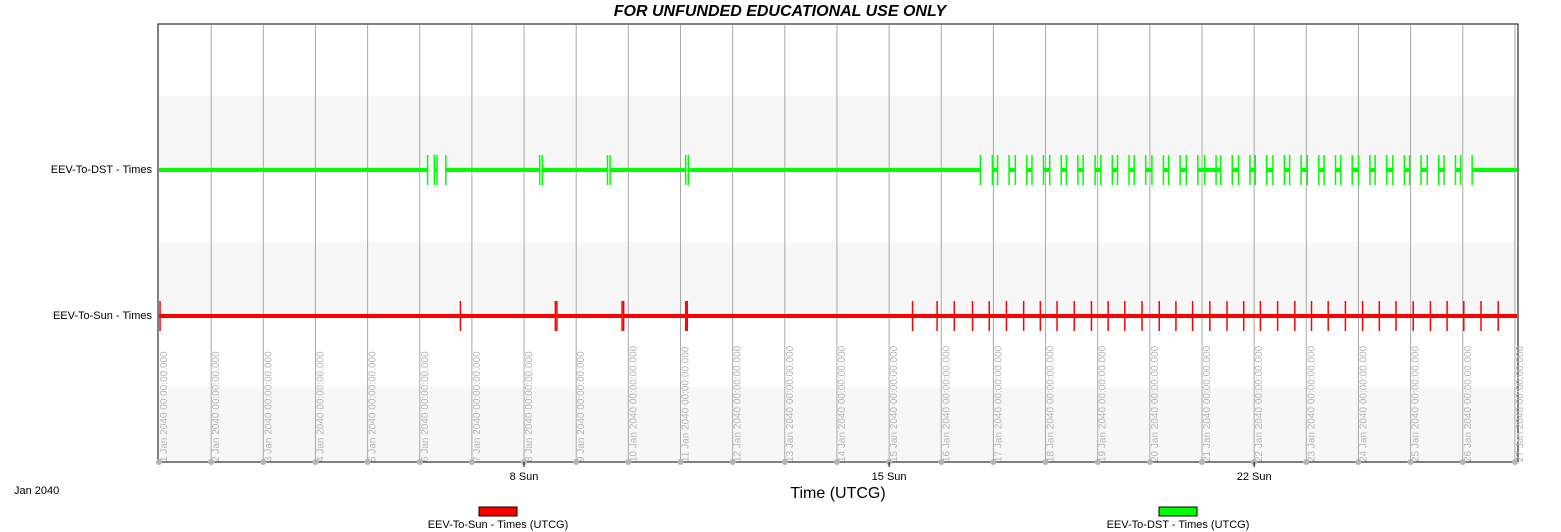 The image size is (1561, 532). I want to click on band-sun, so click(838, 278).